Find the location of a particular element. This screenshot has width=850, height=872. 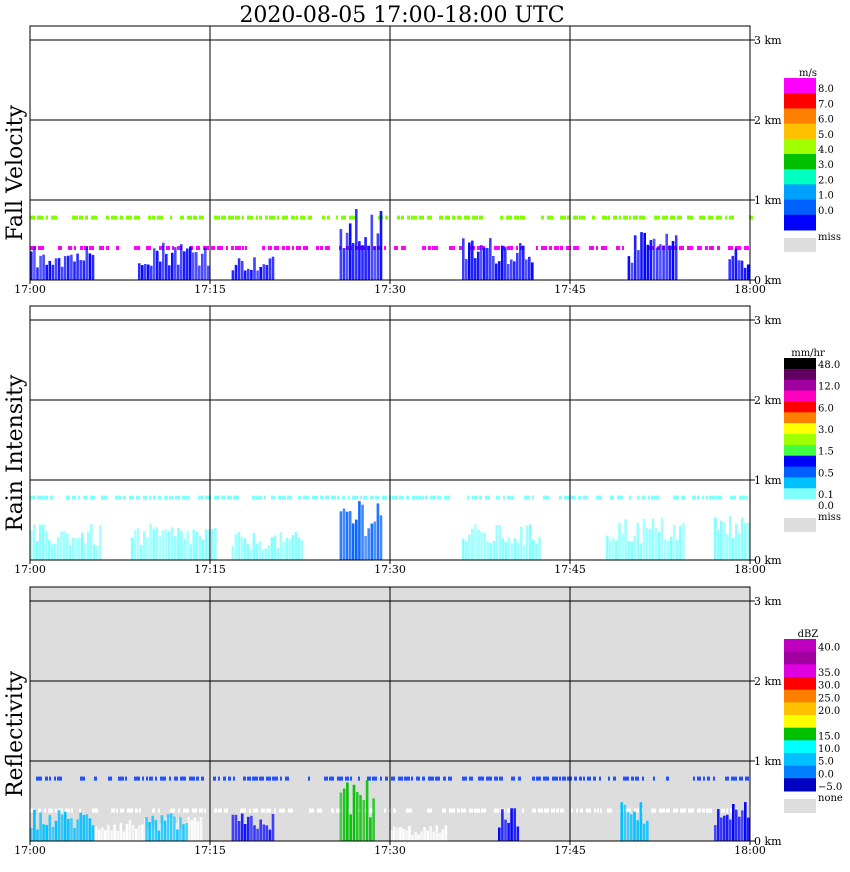

legend-label: 10.0 is located at coordinates (829, 749).